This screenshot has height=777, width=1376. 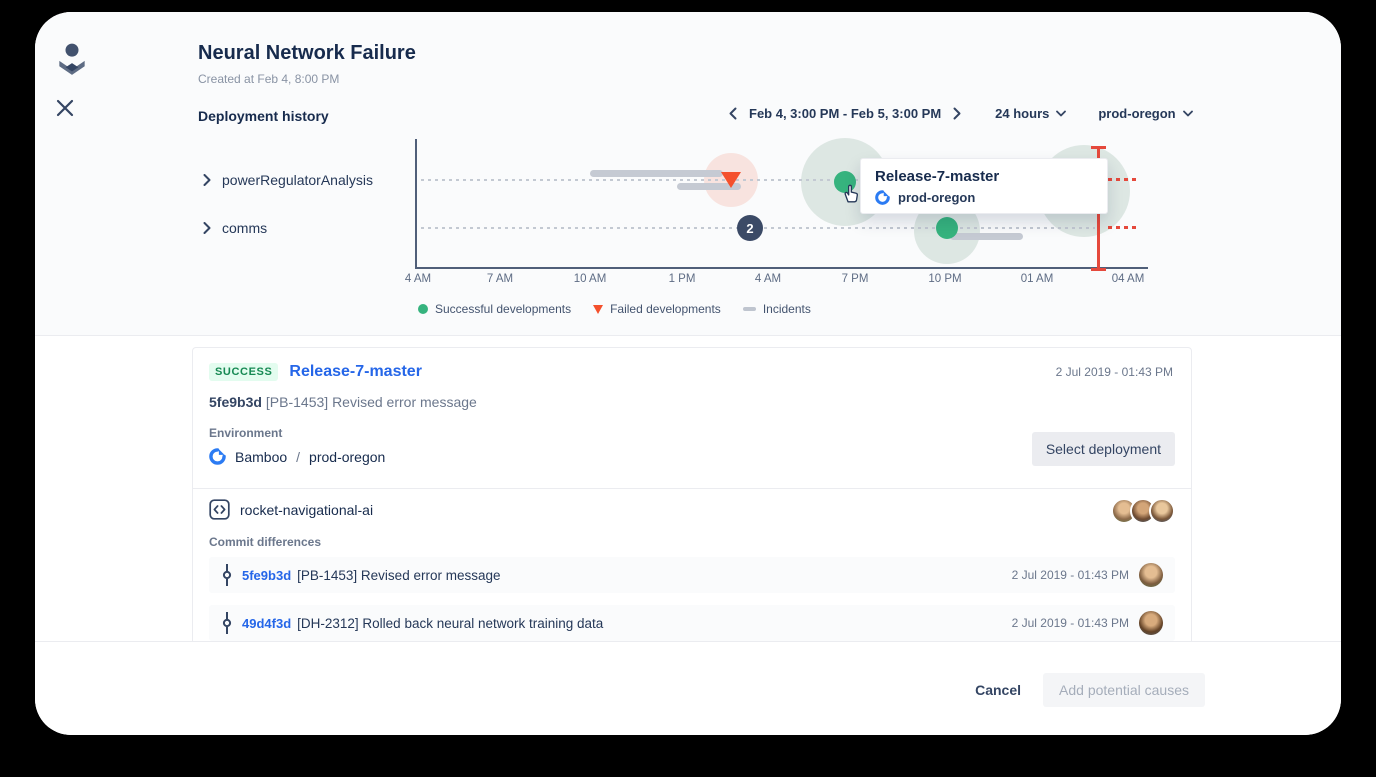 I want to click on provider-name: Bamboo, so click(x=261, y=456).